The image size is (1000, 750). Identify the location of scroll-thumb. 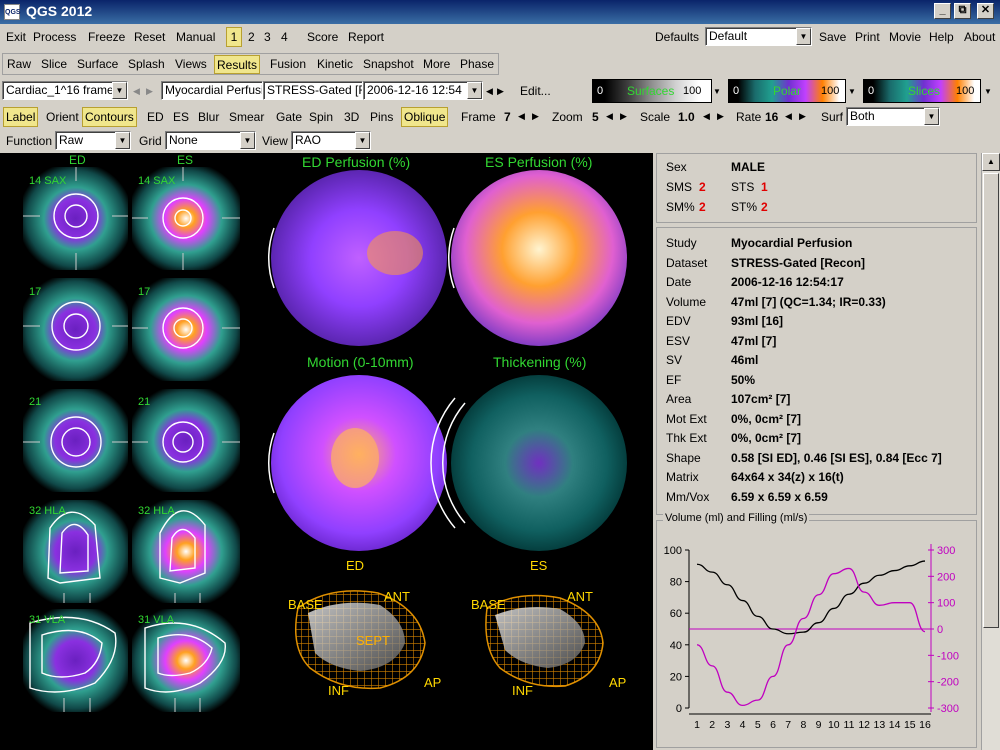
(991, 400).